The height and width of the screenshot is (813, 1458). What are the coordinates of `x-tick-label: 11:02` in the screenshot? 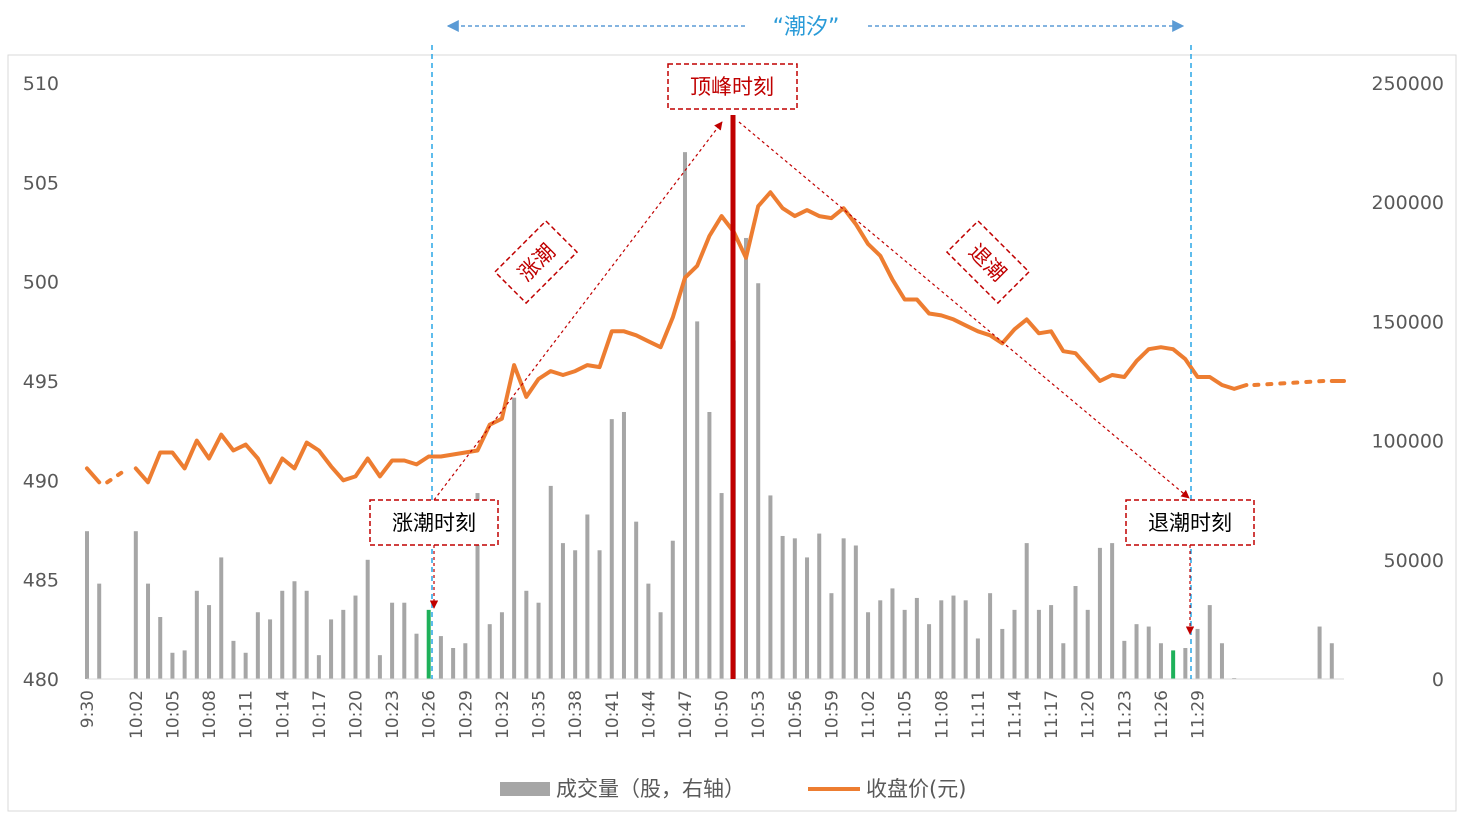 It's located at (869, 714).